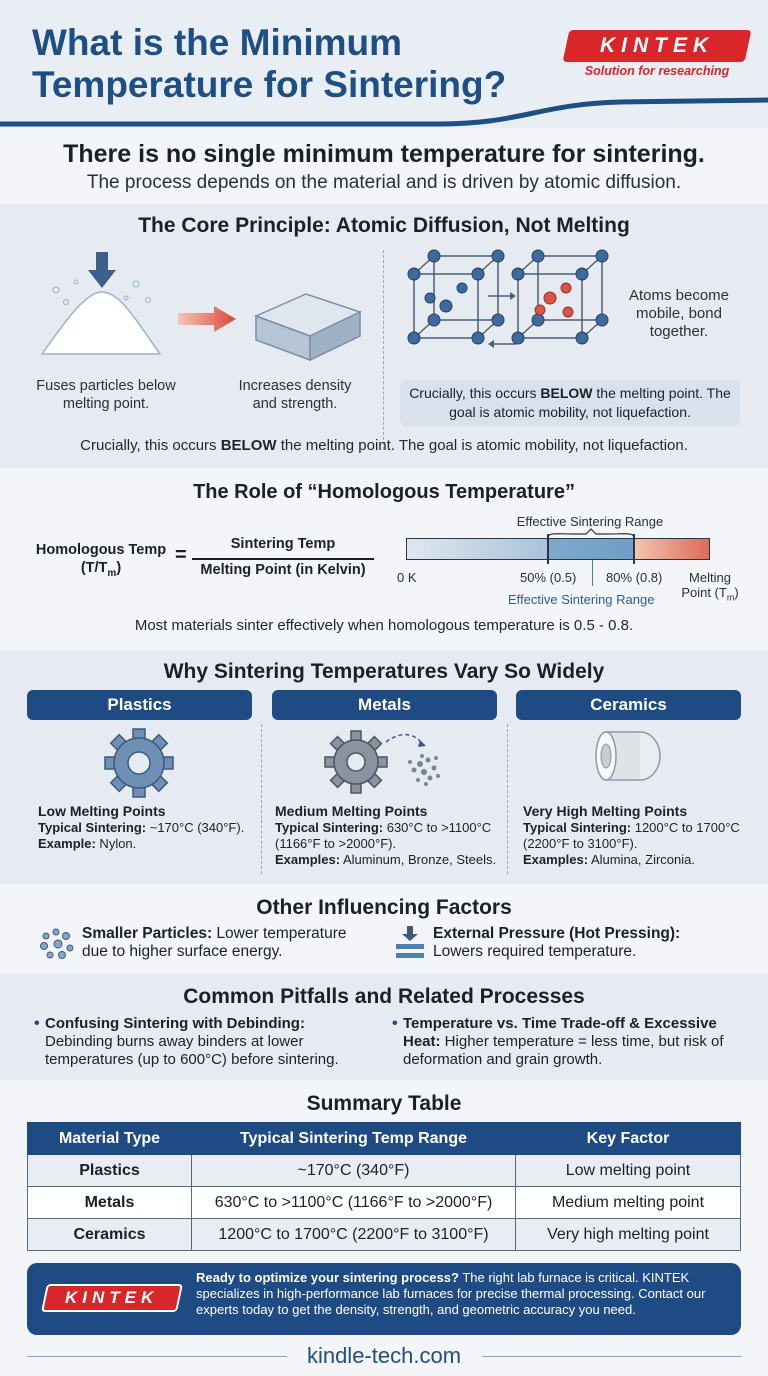 Image resolution: width=768 pixels, height=1376 pixels. Describe the element at coordinates (101, 303) in the screenshot. I see `powder-pile-icon` at that location.